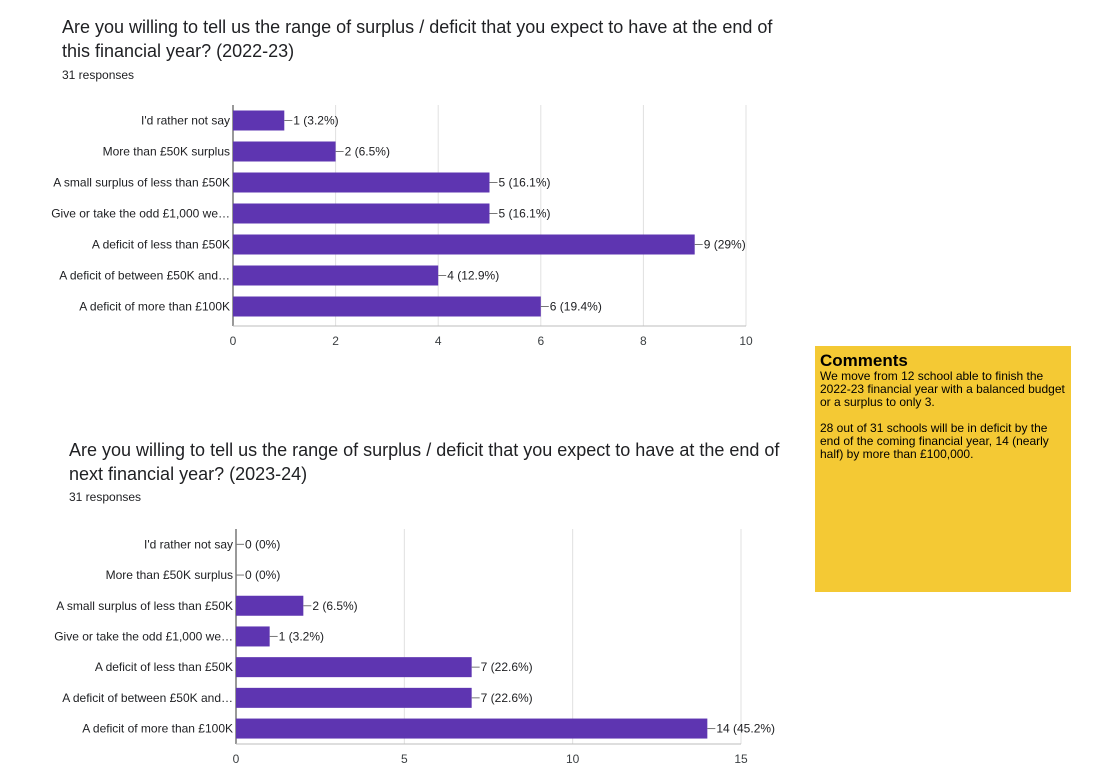 The height and width of the screenshot is (777, 1098). What do you see at coordinates (741, 759) in the screenshot?
I see `chart2-tick-label: 15` at bounding box center [741, 759].